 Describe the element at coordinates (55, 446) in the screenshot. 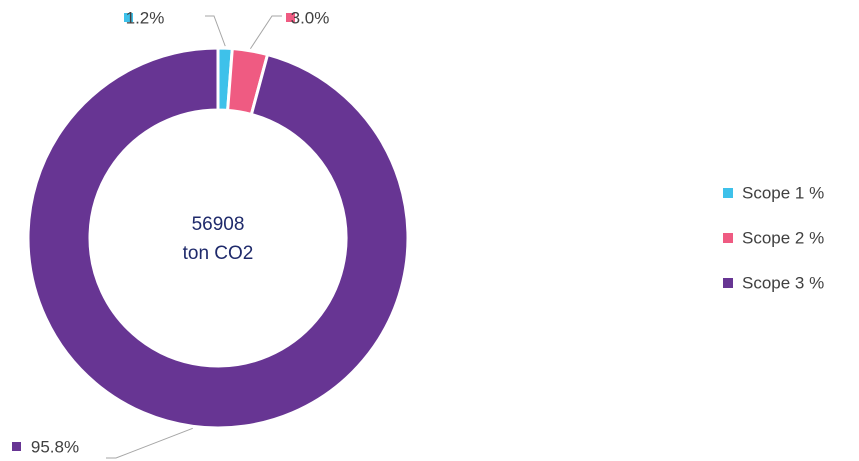

I see `data-label: 95.8%` at that location.